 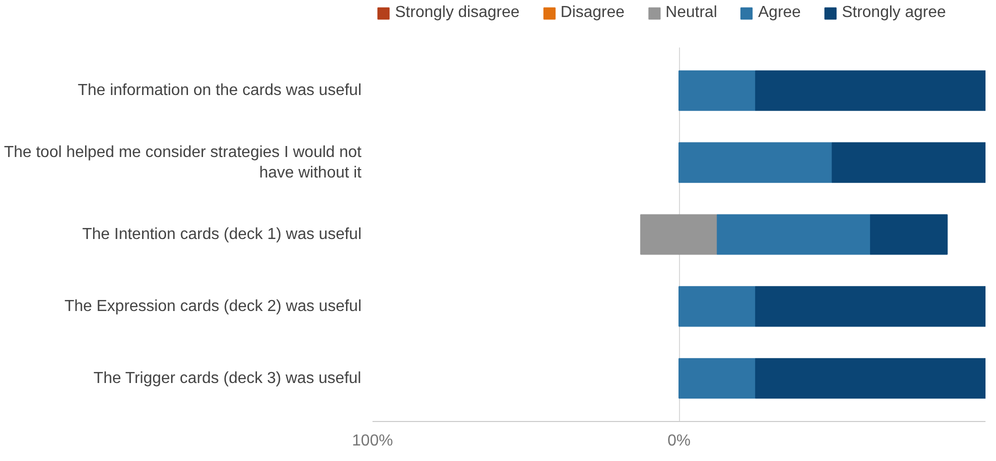 What do you see at coordinates (372, 441) in the screenshot?
I see `x-tick-label: 100%` at bounding box center [372, 441].